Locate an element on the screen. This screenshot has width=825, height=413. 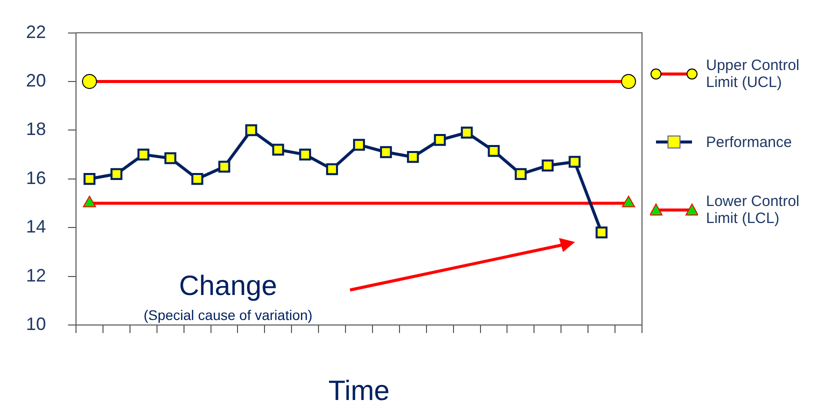
y-tick-label: 18 is located at coordinates (36, 129).